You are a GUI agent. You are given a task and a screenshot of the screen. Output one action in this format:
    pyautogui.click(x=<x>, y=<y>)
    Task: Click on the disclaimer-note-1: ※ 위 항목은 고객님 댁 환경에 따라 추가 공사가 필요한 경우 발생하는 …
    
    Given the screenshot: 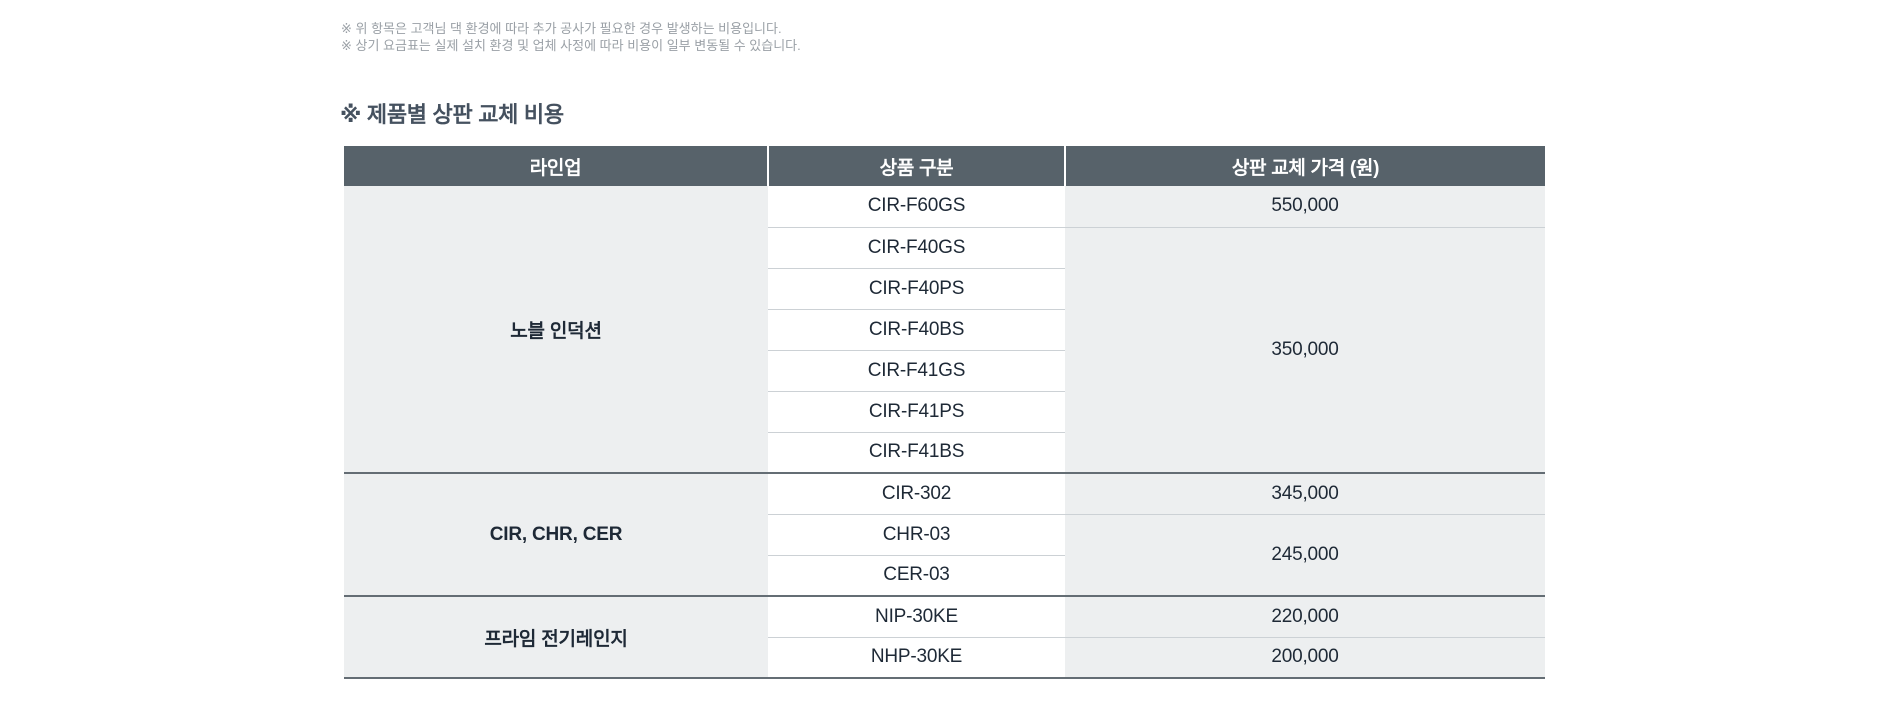 What is the action you would take?
    pyautogui.click(x=561, y=28)
    